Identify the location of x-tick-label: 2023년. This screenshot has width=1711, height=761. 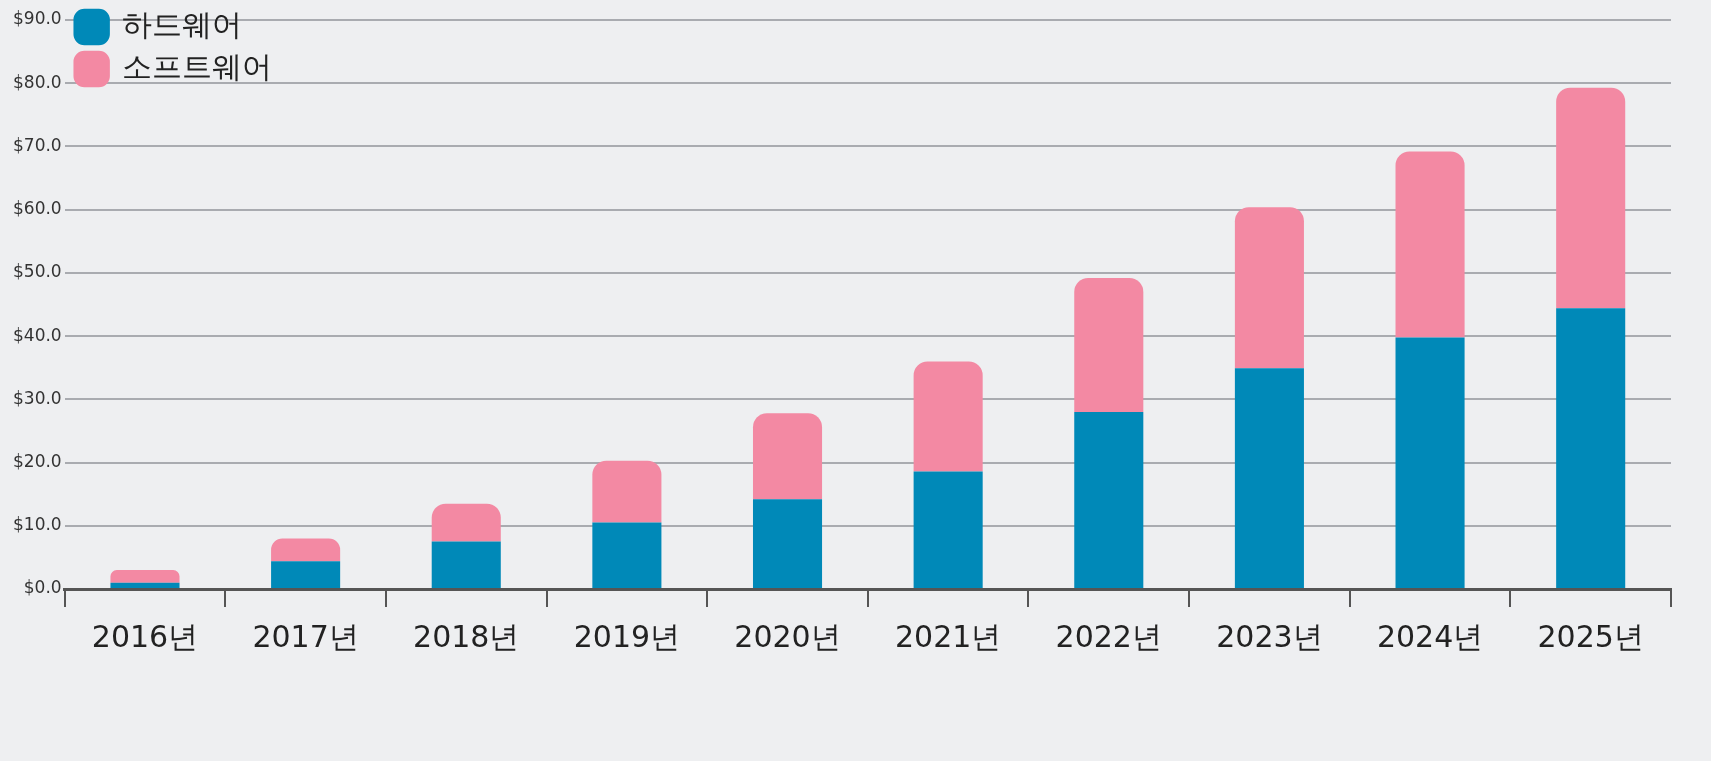
(1269, 636).